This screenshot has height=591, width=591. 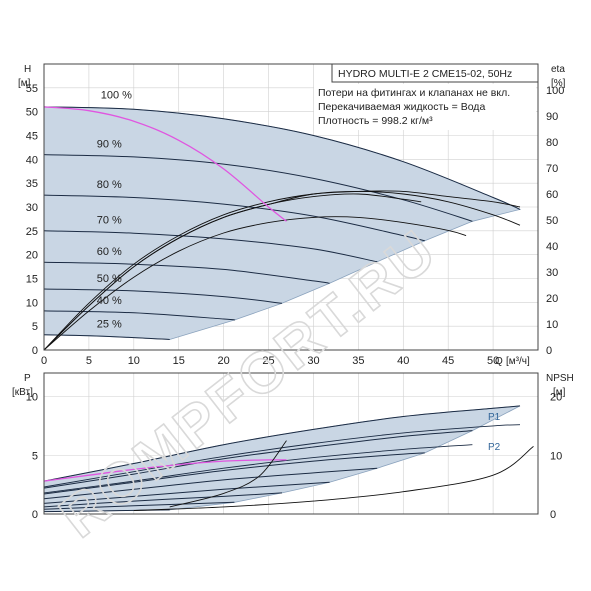 I want to click on speed-label: 80 %, so click(x=109, y=185).